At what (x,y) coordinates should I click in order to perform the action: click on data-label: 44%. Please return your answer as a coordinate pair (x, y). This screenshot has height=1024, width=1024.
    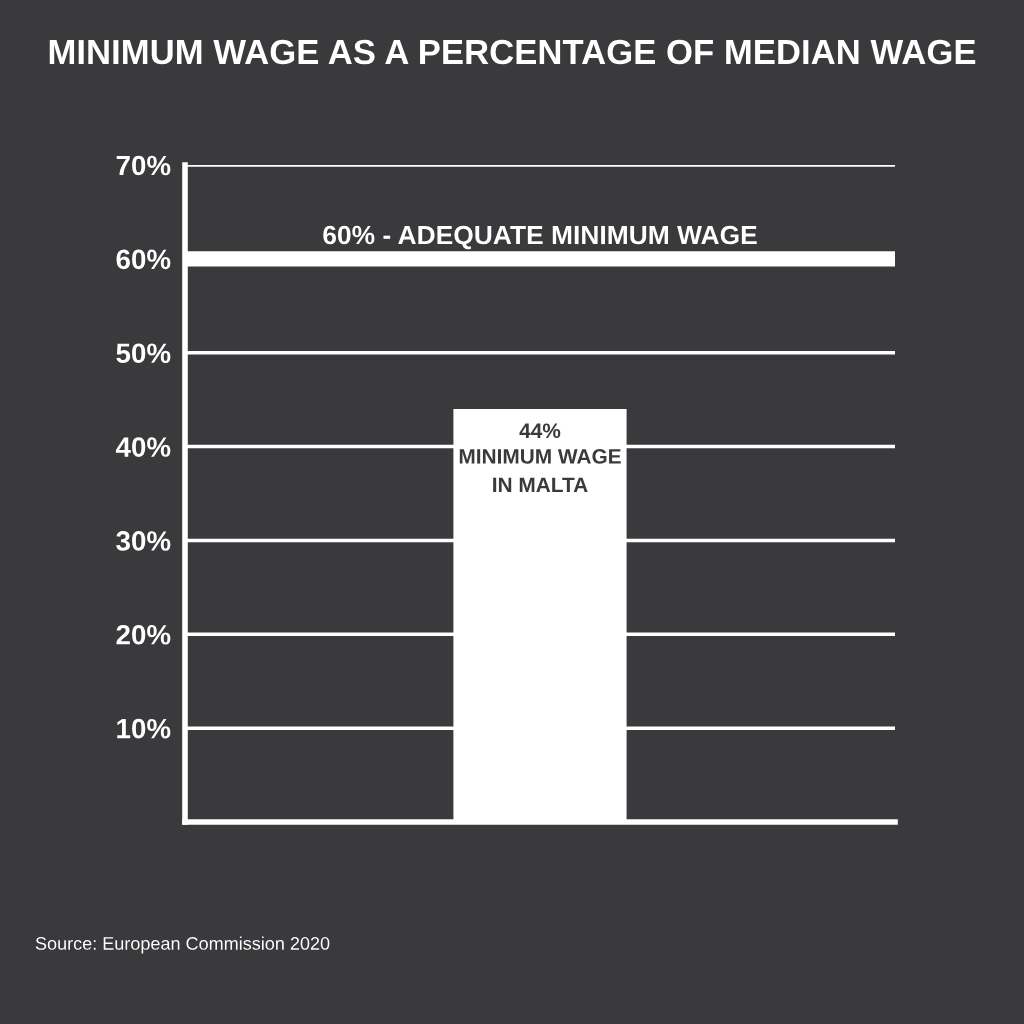
    Looking at the image, I should click on (540, 431).